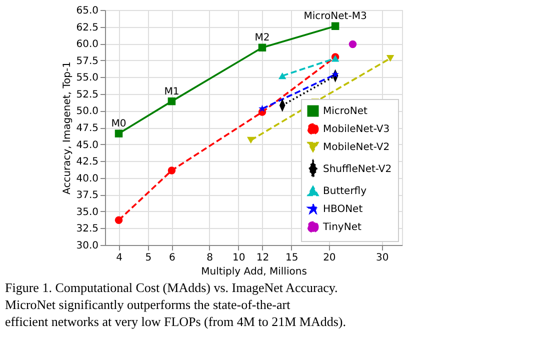  What do you see at coordinates (87, 28) in the screenshot?
I see `y-tick-label: 62.5` at bounding box center [87, 28].